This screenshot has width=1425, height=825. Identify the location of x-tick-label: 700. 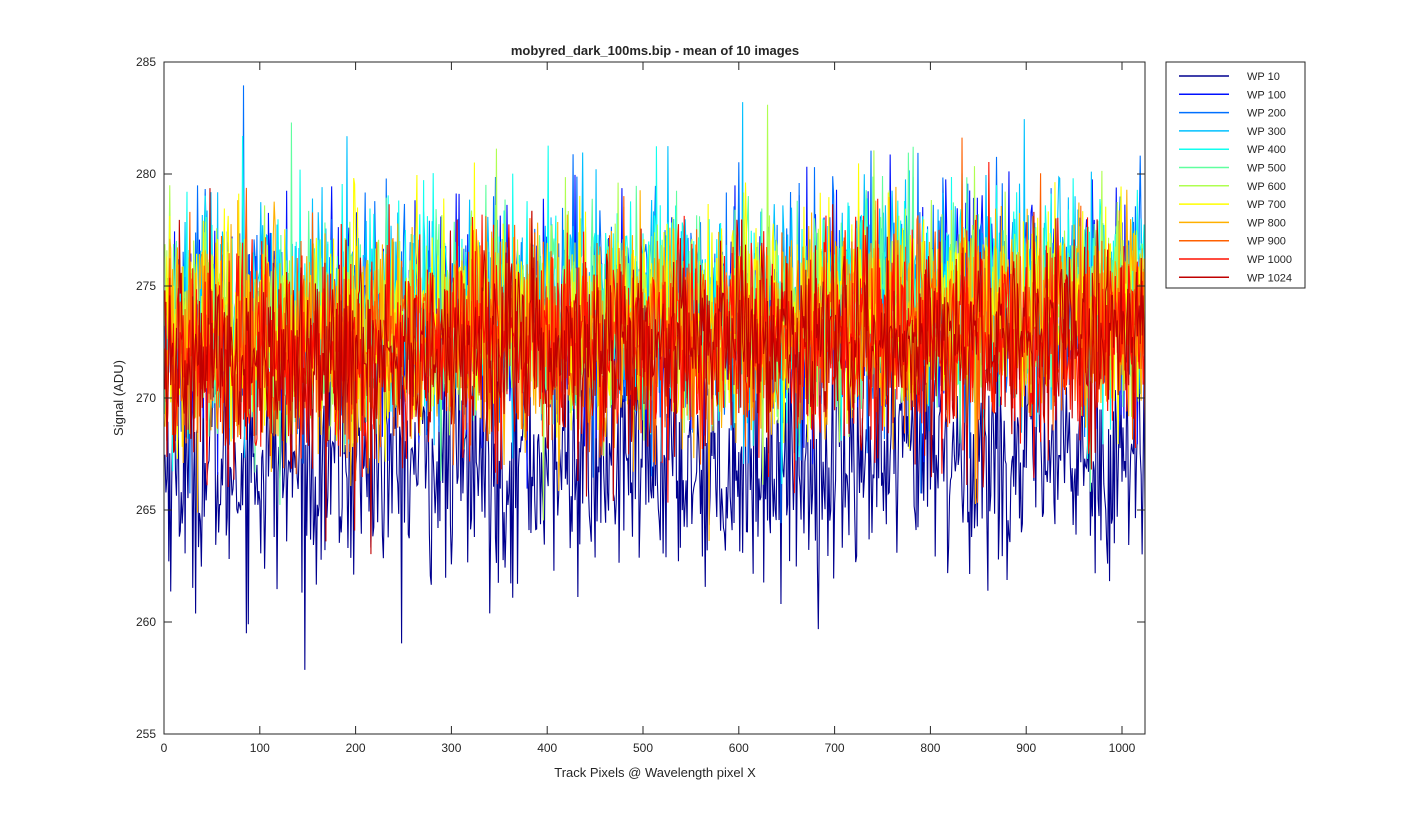
(835, 748).